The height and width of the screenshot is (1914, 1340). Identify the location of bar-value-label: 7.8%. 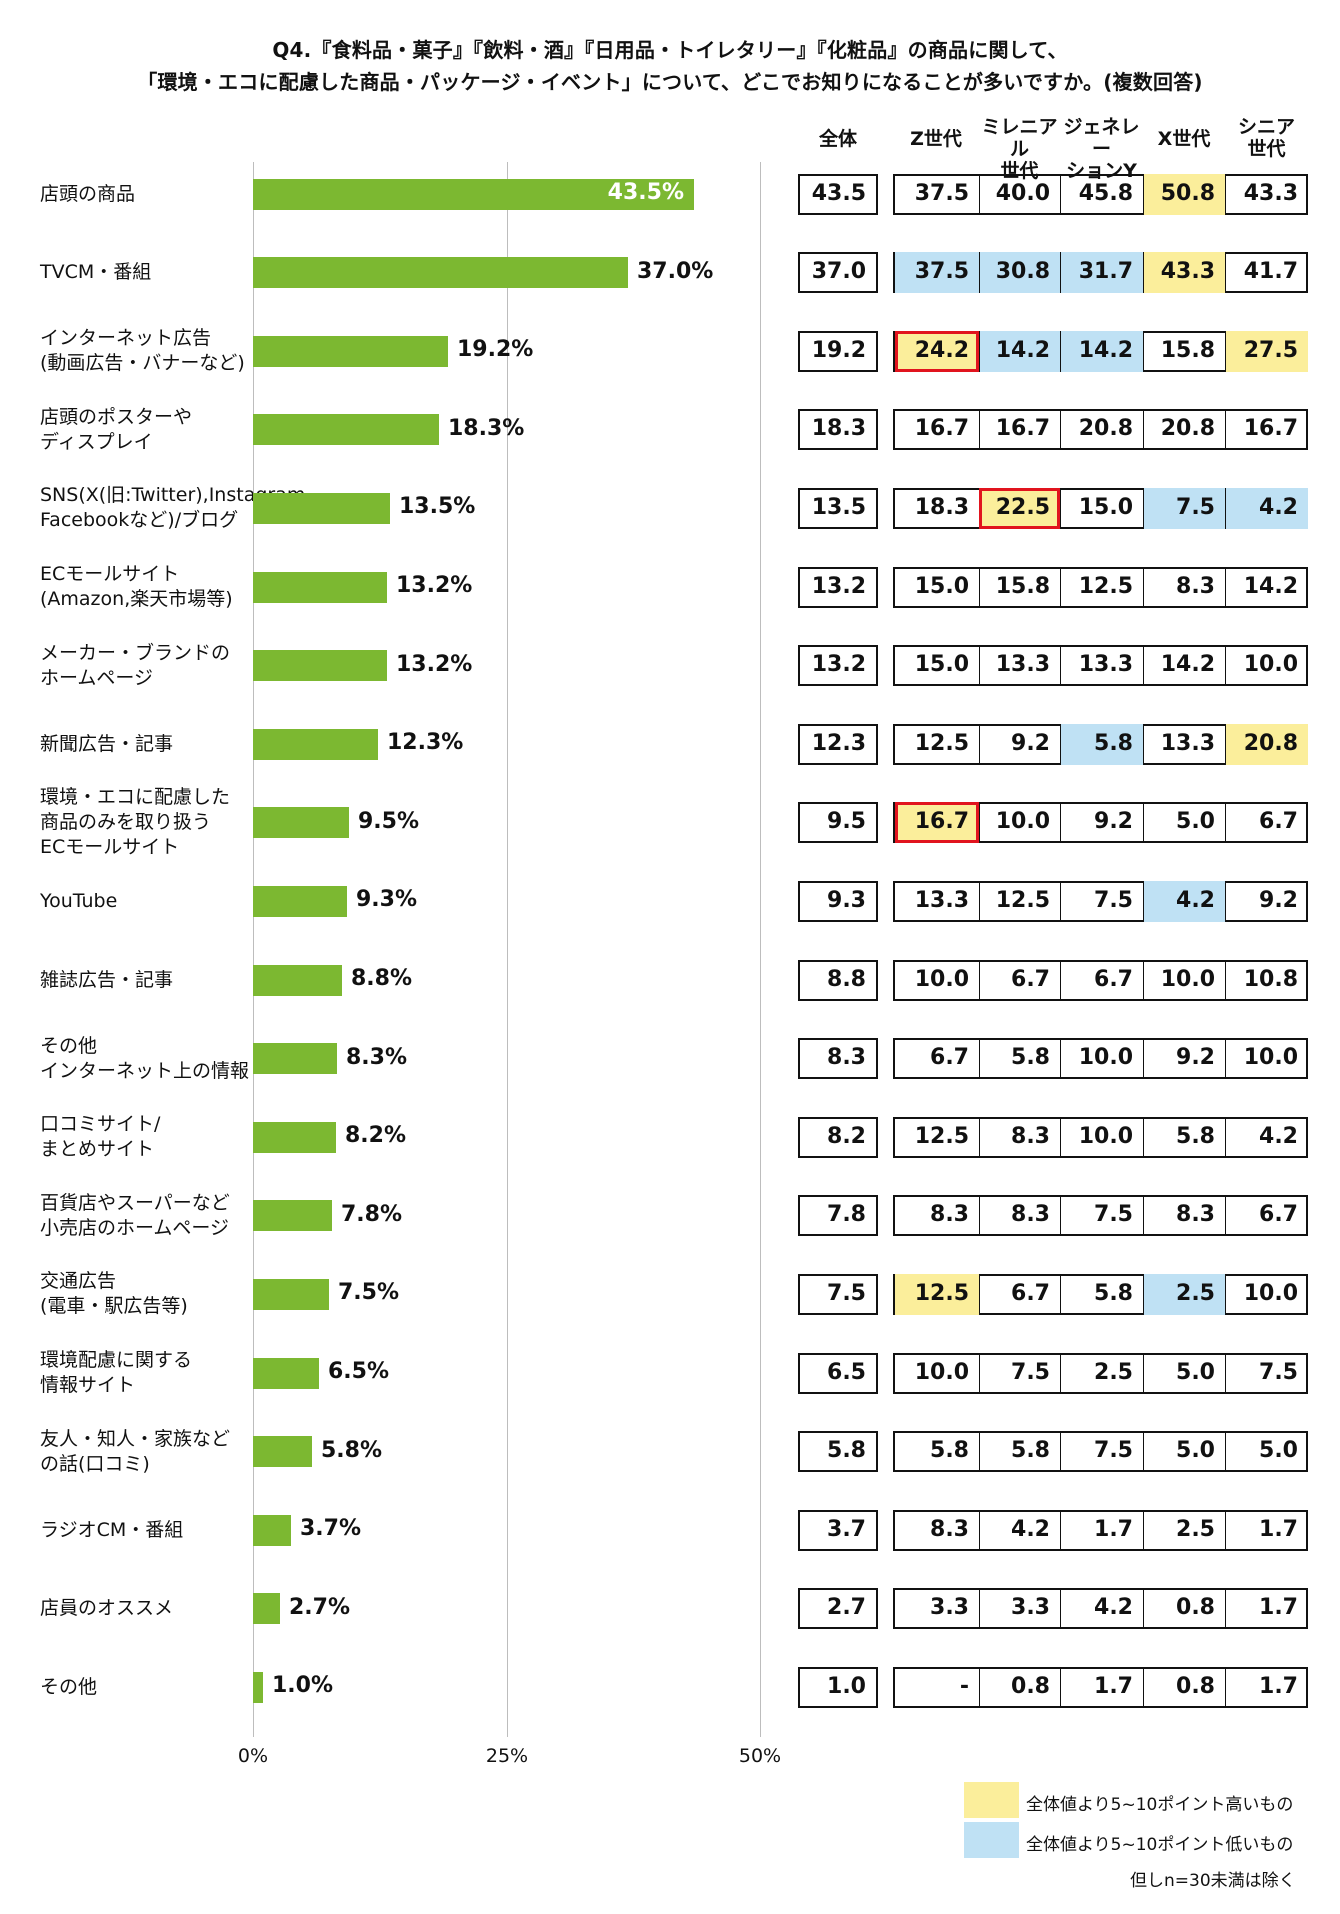
(372, 1214).